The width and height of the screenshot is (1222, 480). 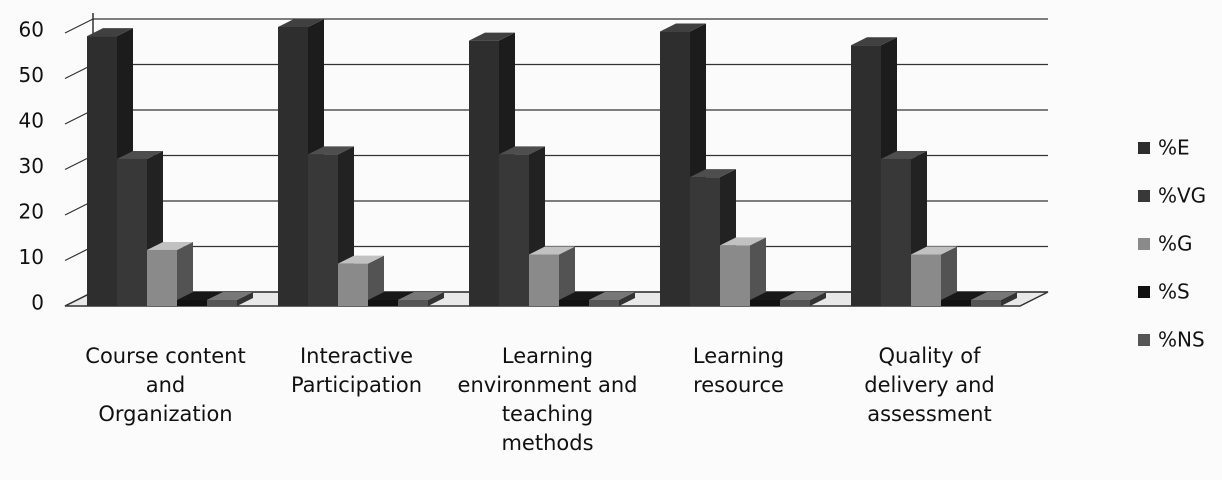 I want to click on x-tick-label: Quality of delivery and assessment, so click(x=929, y=385).